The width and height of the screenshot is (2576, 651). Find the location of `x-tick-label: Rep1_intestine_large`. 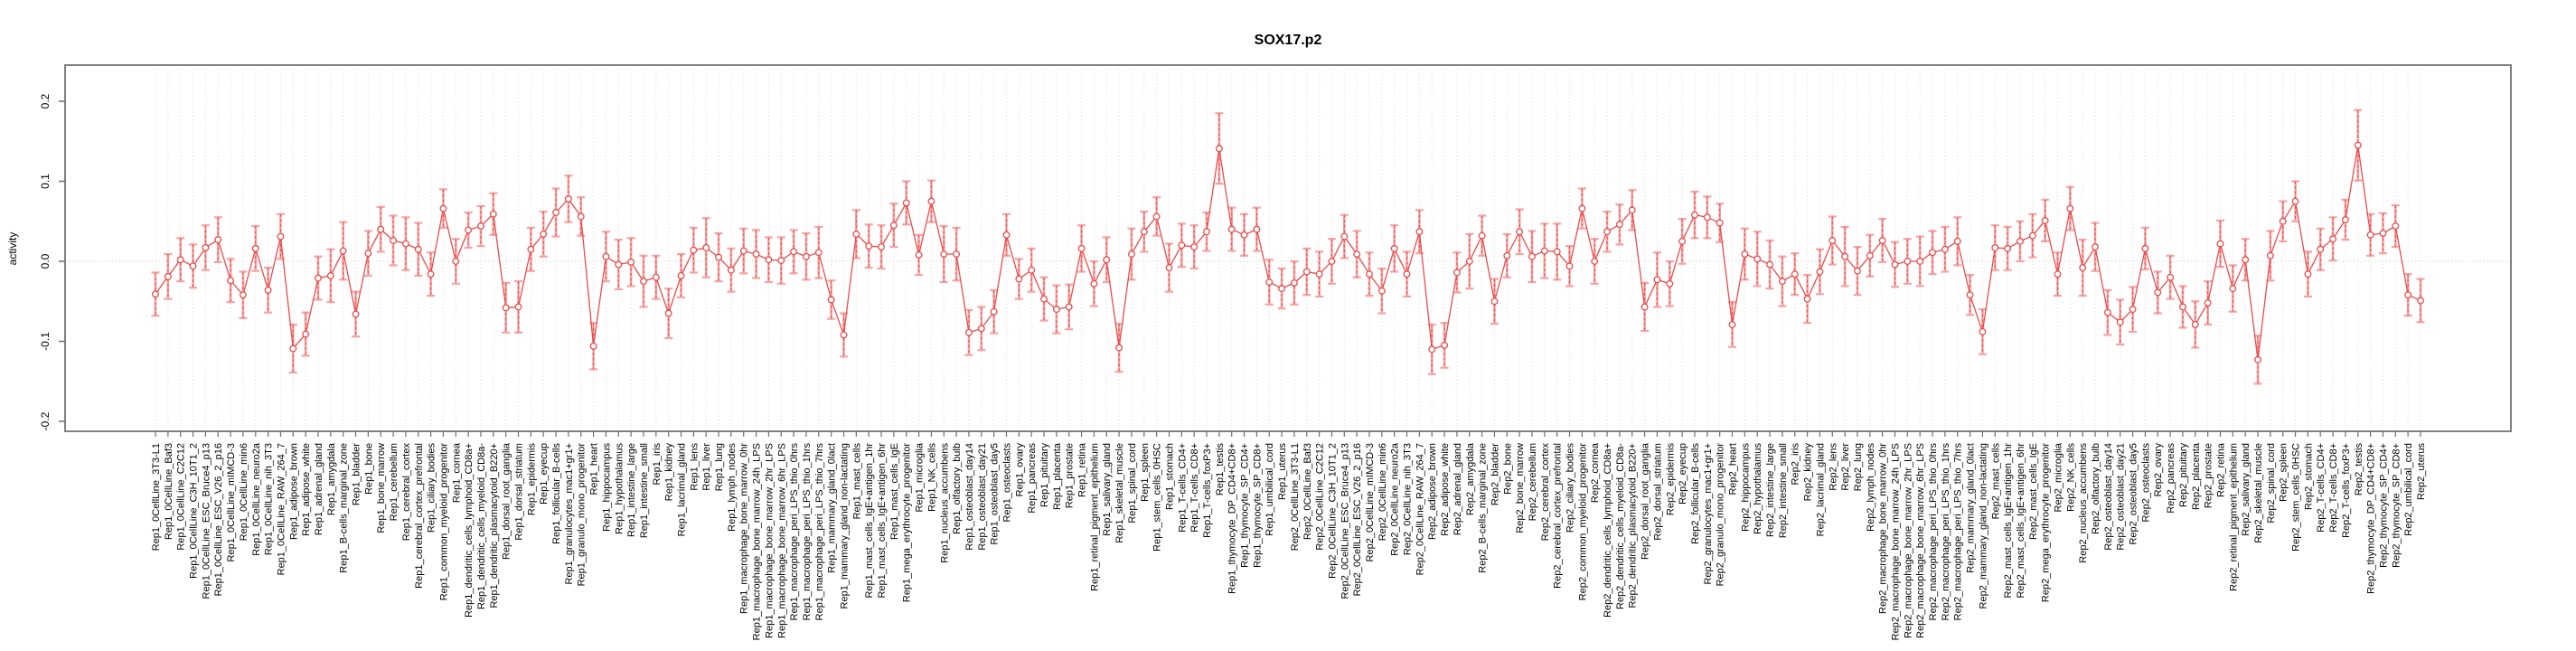

x-tick-label: Rep1_intestine_large is located at coordinates (632, 490).